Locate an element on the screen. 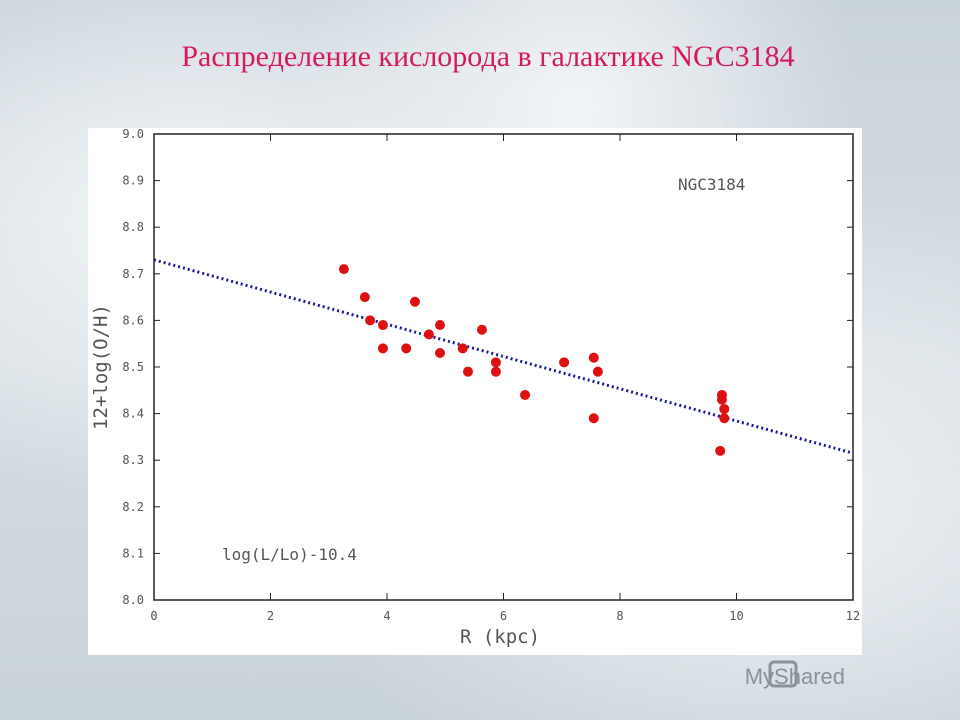 This screenshot has height=720, width=960. y-tick-label: 8.6 is located at coordinates (133, 320).